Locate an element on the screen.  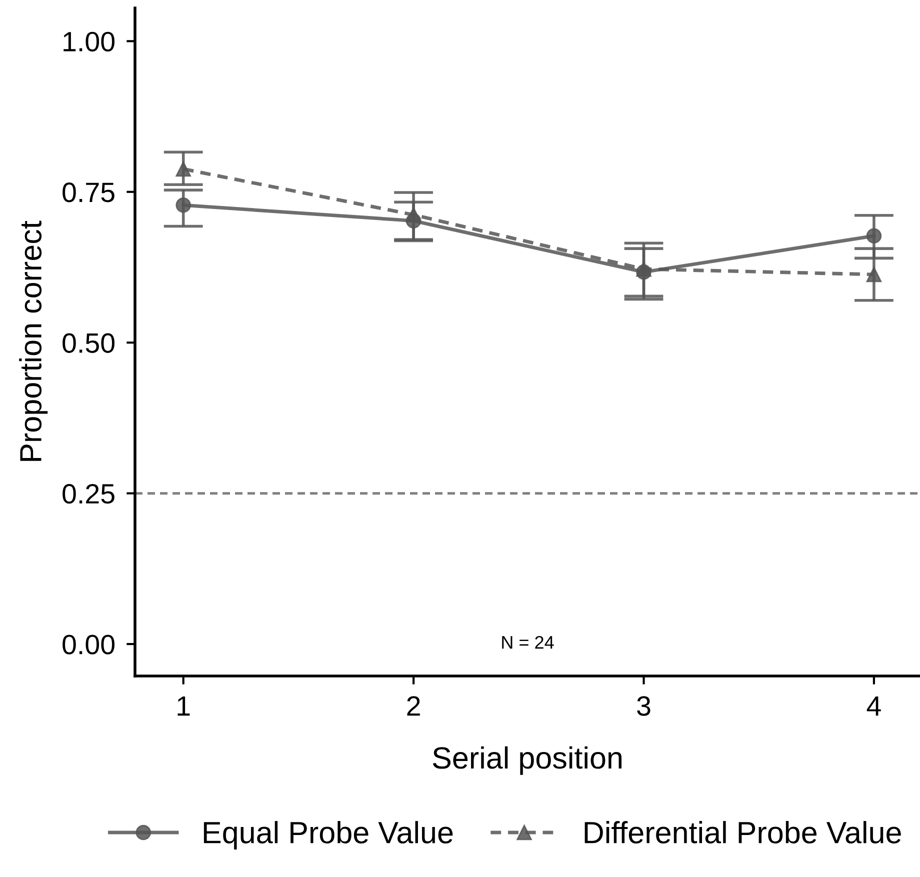
y-tick-label: 1.00 is located at coordinates (89, 42).